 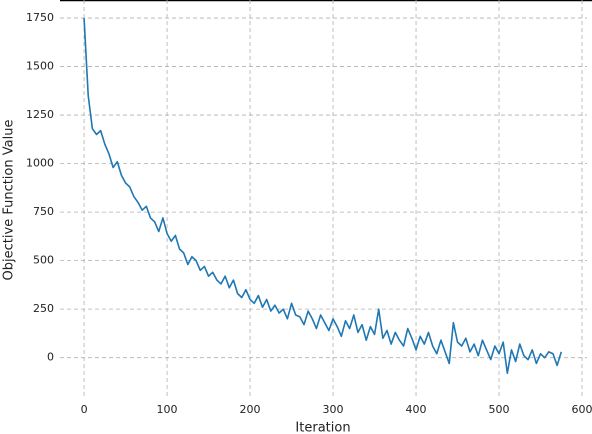 I want to click on x-tick-label: 0, so click(x=84, y=409).